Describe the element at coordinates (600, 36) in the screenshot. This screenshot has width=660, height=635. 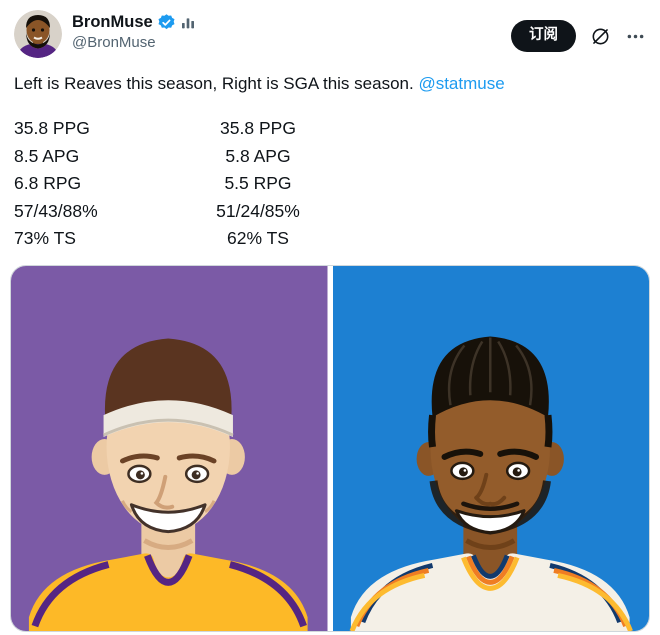
I see `grok-icon` at that location.